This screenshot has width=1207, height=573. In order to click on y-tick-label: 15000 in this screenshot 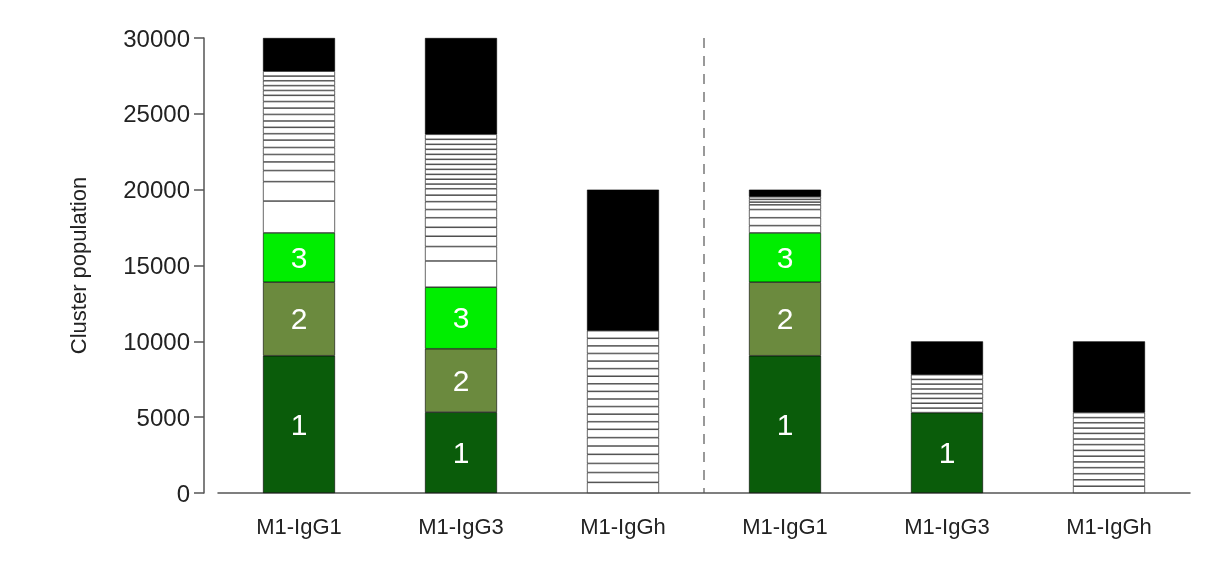, I will do `click(156, 265)`.